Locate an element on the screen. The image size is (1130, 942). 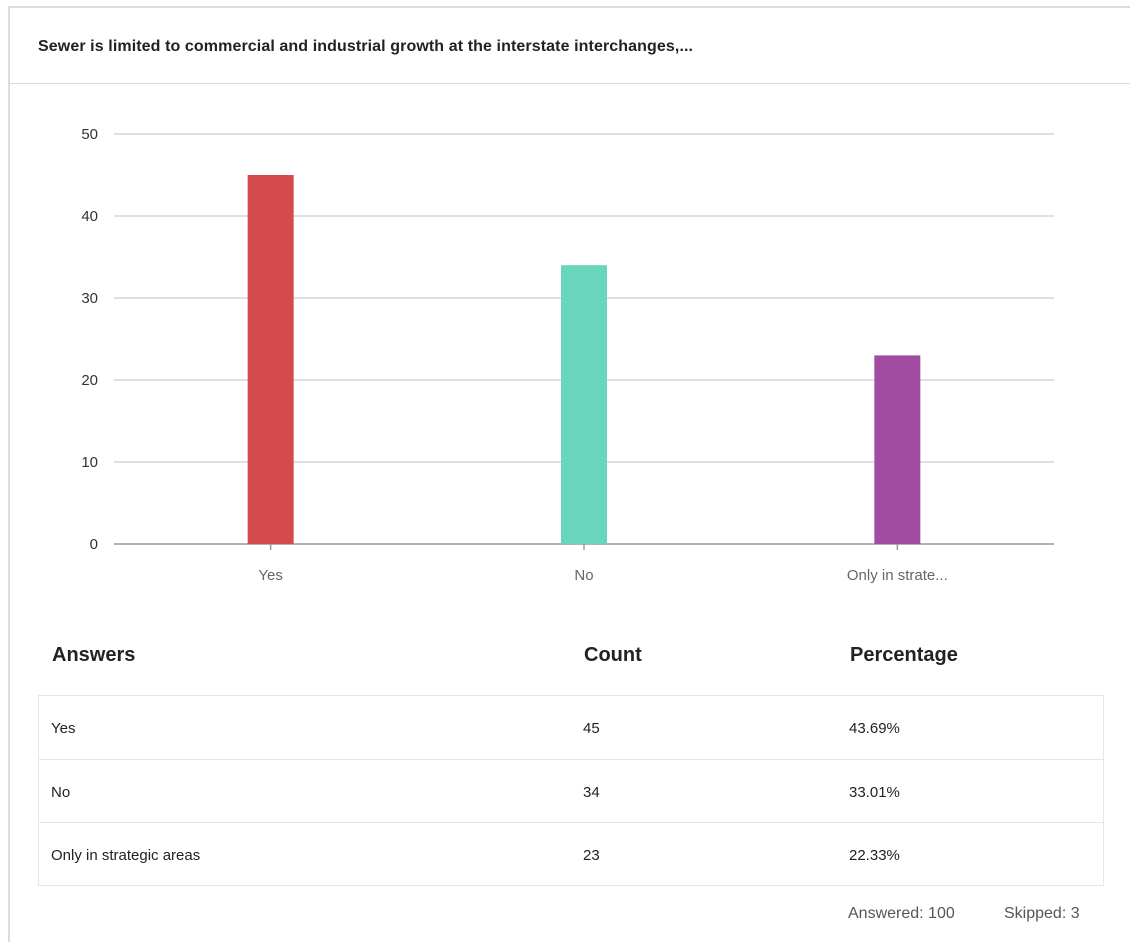
count-cell: 45 is located at coordinates (591, 728).